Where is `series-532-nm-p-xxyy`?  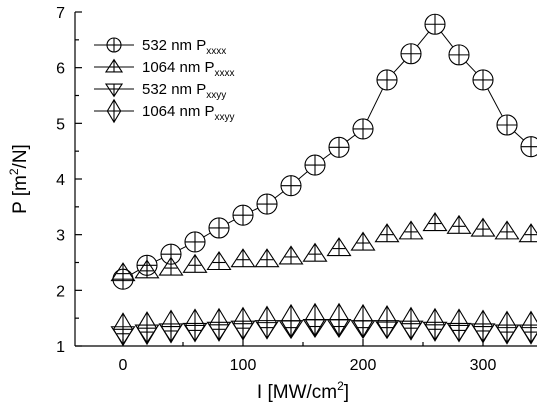
series-532-nm-p-xxyy is located at coordinates (323, 332).